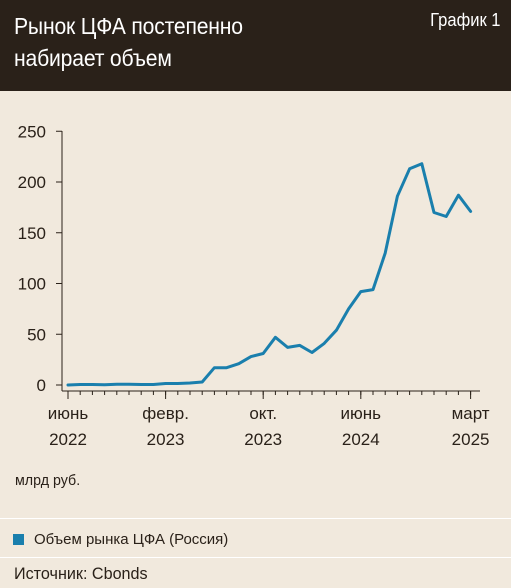 The height and width of the screenshot is (588, 511). Describe the element at coordinates (263, 413) in the screenshot. I see `x-tick-label-month: окт.` at that location.